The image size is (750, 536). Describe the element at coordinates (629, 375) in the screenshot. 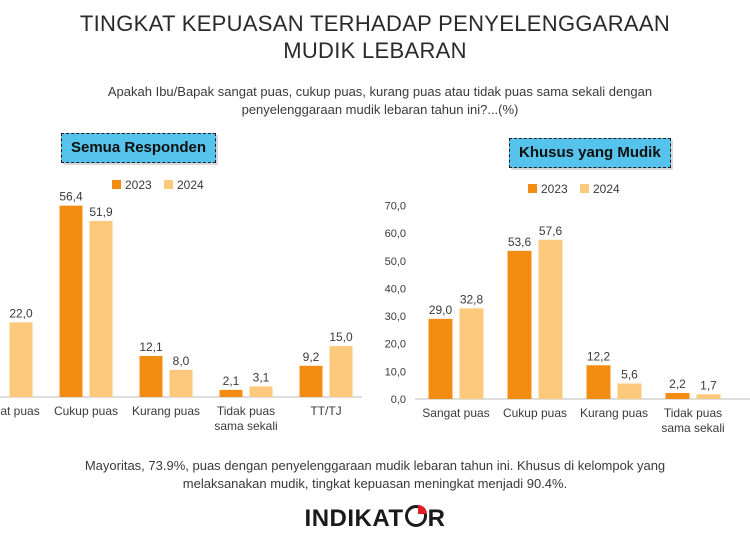

I see `data-label-2024-2: 5,6` at that location.